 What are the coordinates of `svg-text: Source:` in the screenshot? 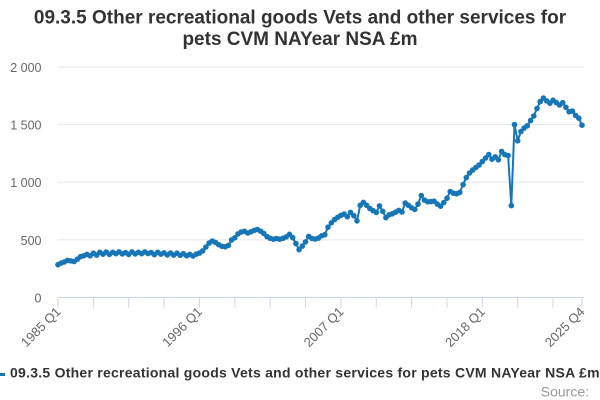 It's located at (565, 392).